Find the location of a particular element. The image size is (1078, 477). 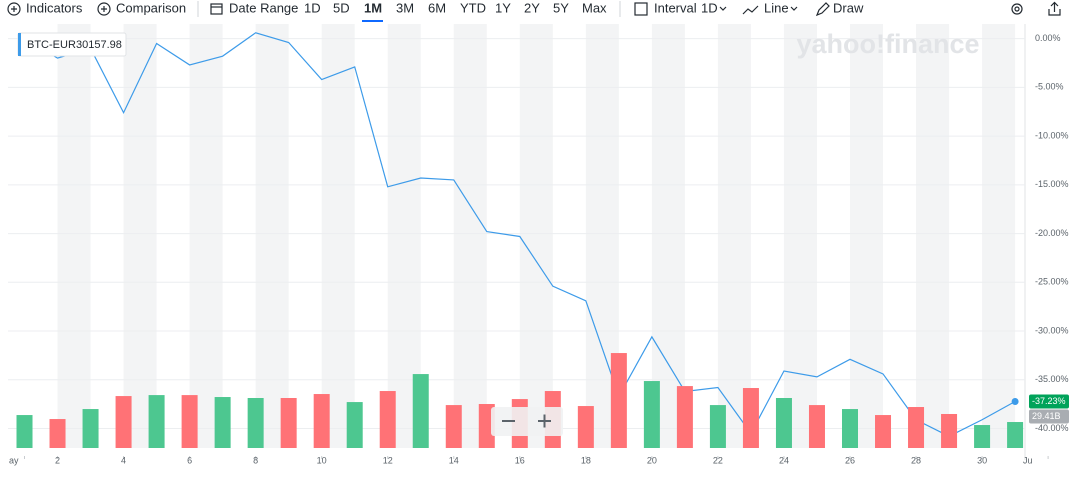

draw-button: Draw is located at coordinates (848, 7).